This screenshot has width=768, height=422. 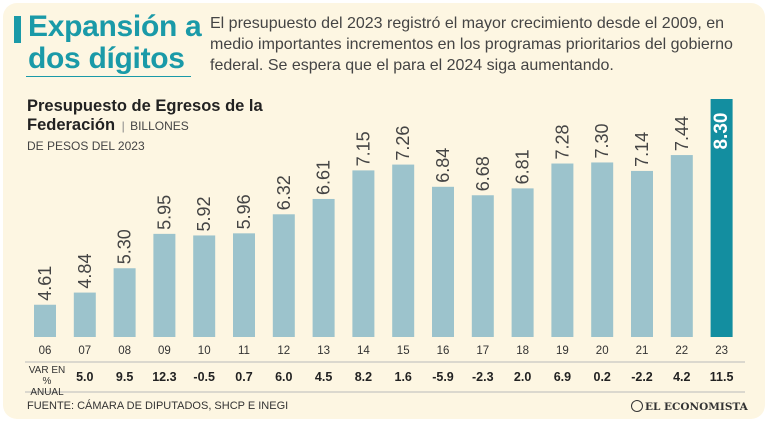 I want to click on annual-change-19: 6.9, so click(x=562, y=377).